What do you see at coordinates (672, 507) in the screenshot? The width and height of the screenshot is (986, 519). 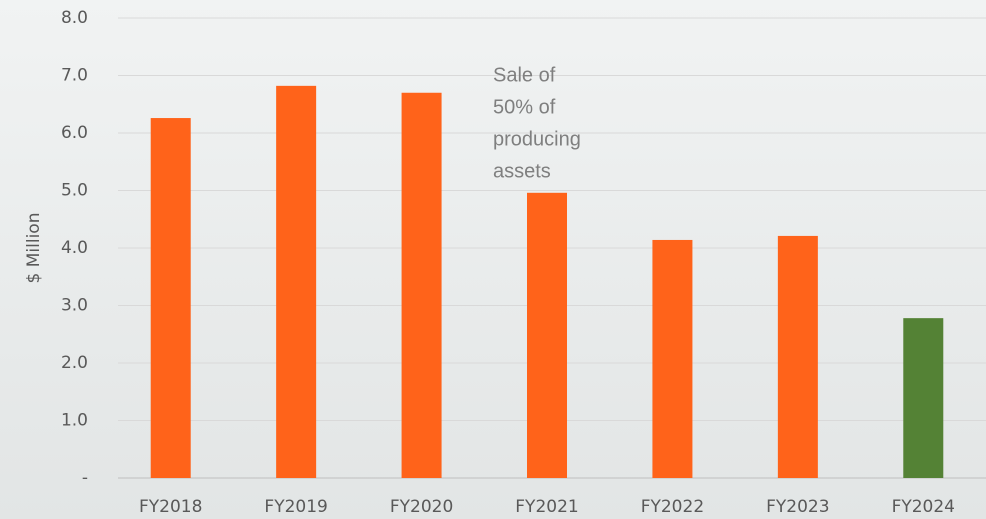 I see `x-tick-label: FY2022` at bounding box center [672, 507].